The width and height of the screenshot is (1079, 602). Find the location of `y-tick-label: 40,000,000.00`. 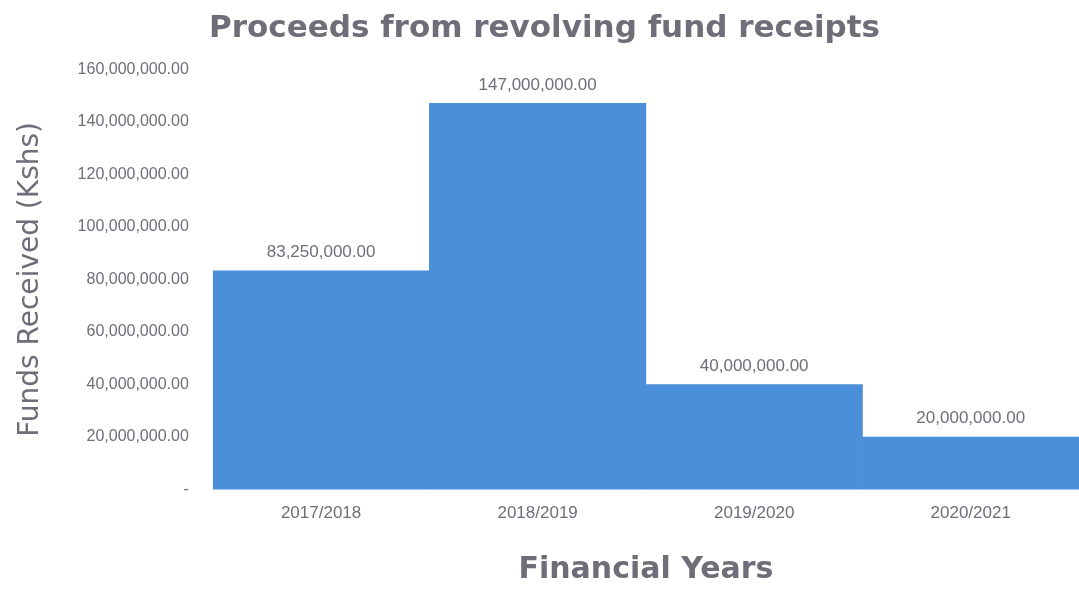

y-tick-label: 40,000,000.00 is located at coordinates (137, 383).